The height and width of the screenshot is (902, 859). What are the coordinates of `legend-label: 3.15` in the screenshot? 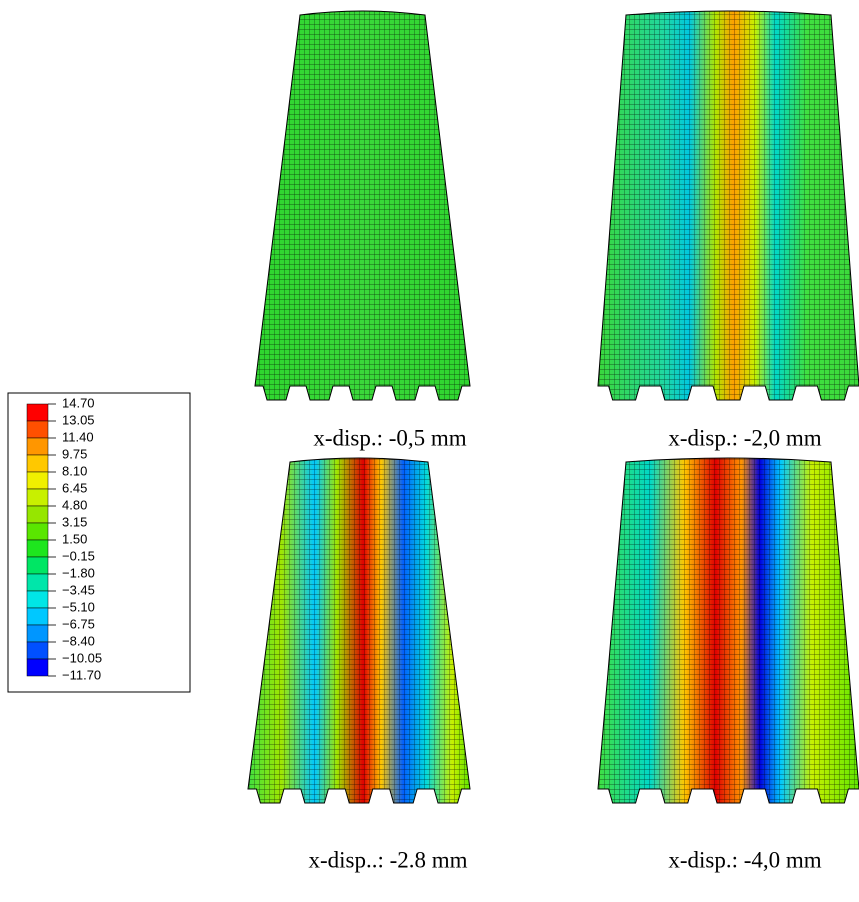 It's located at (74, 521).